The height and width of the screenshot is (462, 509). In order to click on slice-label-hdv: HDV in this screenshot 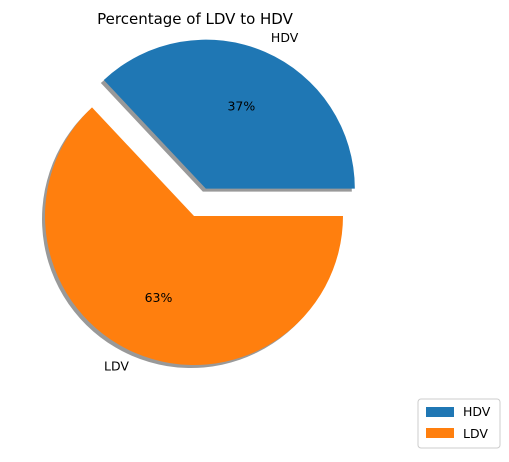, I will do `click(285, 37)`.